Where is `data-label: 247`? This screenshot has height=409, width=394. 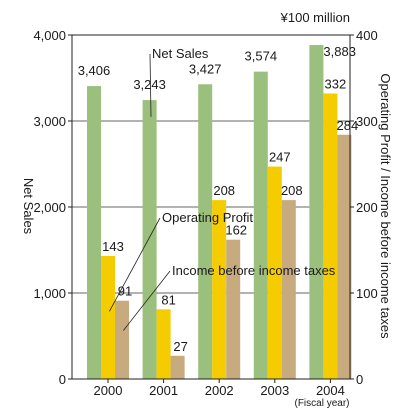 data-label: 247 is located at coordinates (280, 157).